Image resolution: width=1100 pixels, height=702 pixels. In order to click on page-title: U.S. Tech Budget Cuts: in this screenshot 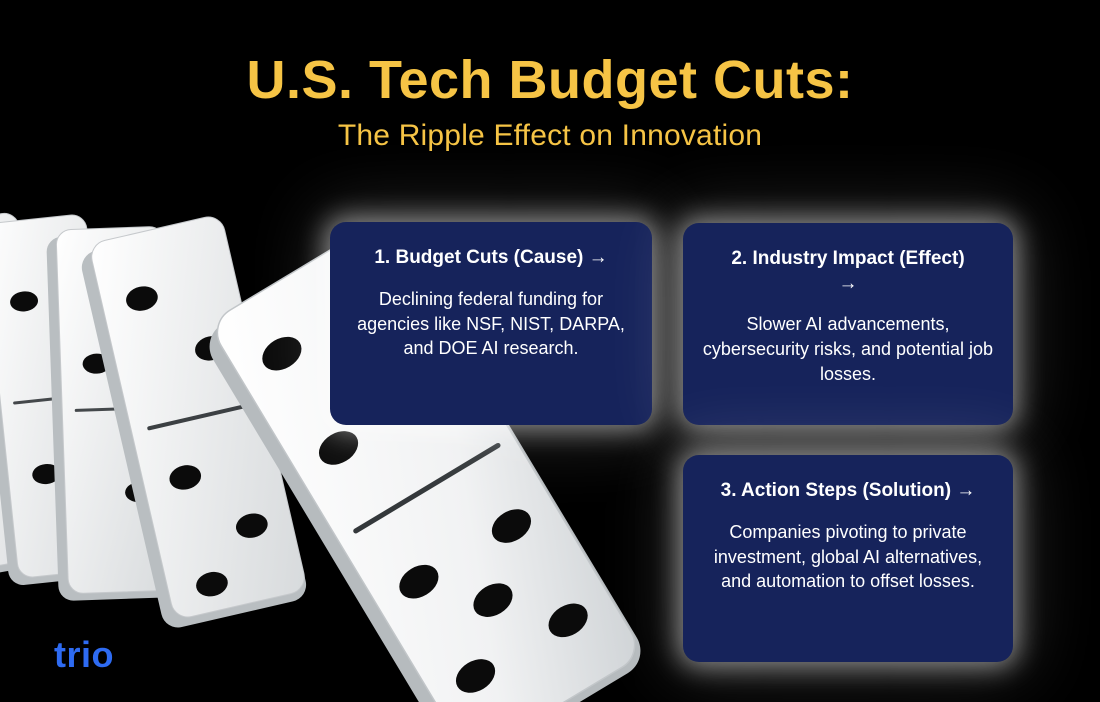, I will do `click(550, 80)`.